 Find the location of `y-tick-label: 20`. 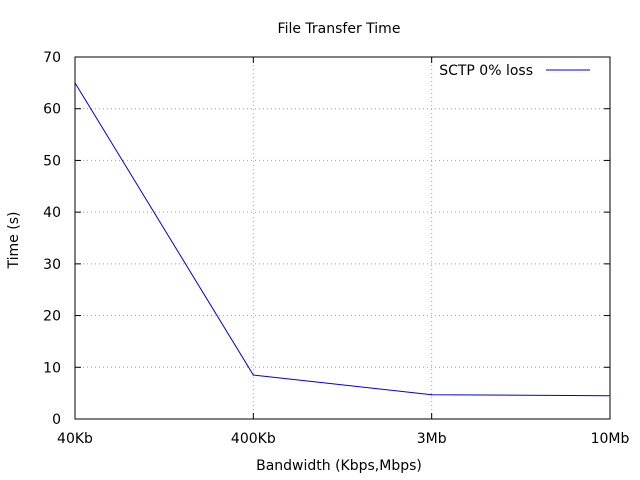

y-tick-label: 20 is located at coordinates (52, 317).